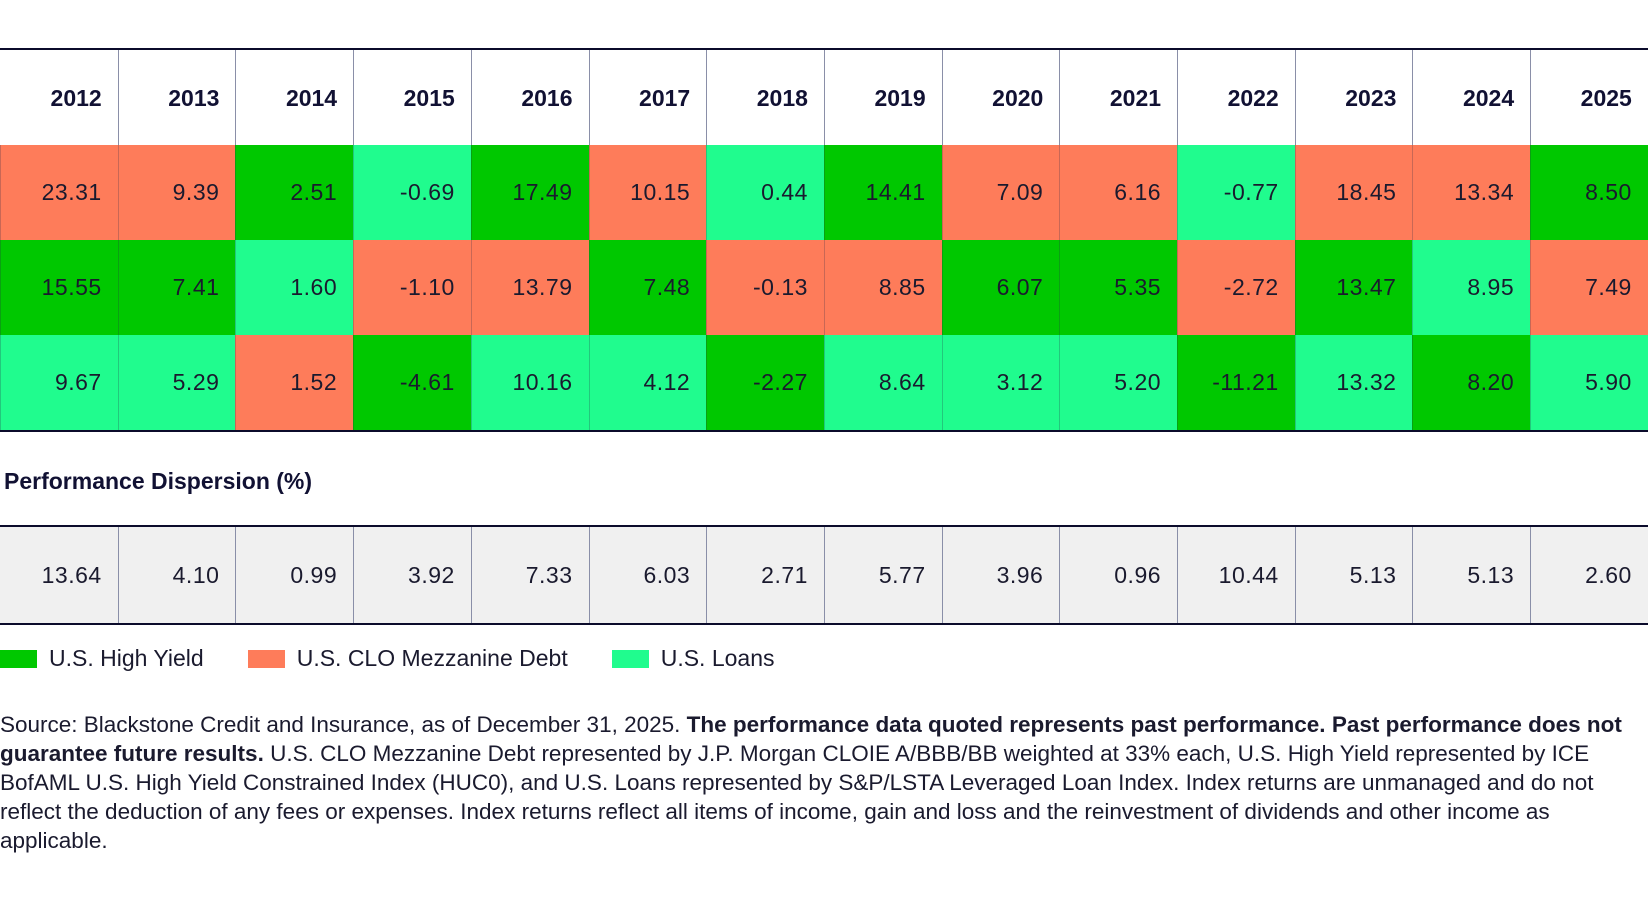 Image resolution: width=1648 pixels, height=900 pixels. I want to click on return-cell: 23.31, so click(59, 192).